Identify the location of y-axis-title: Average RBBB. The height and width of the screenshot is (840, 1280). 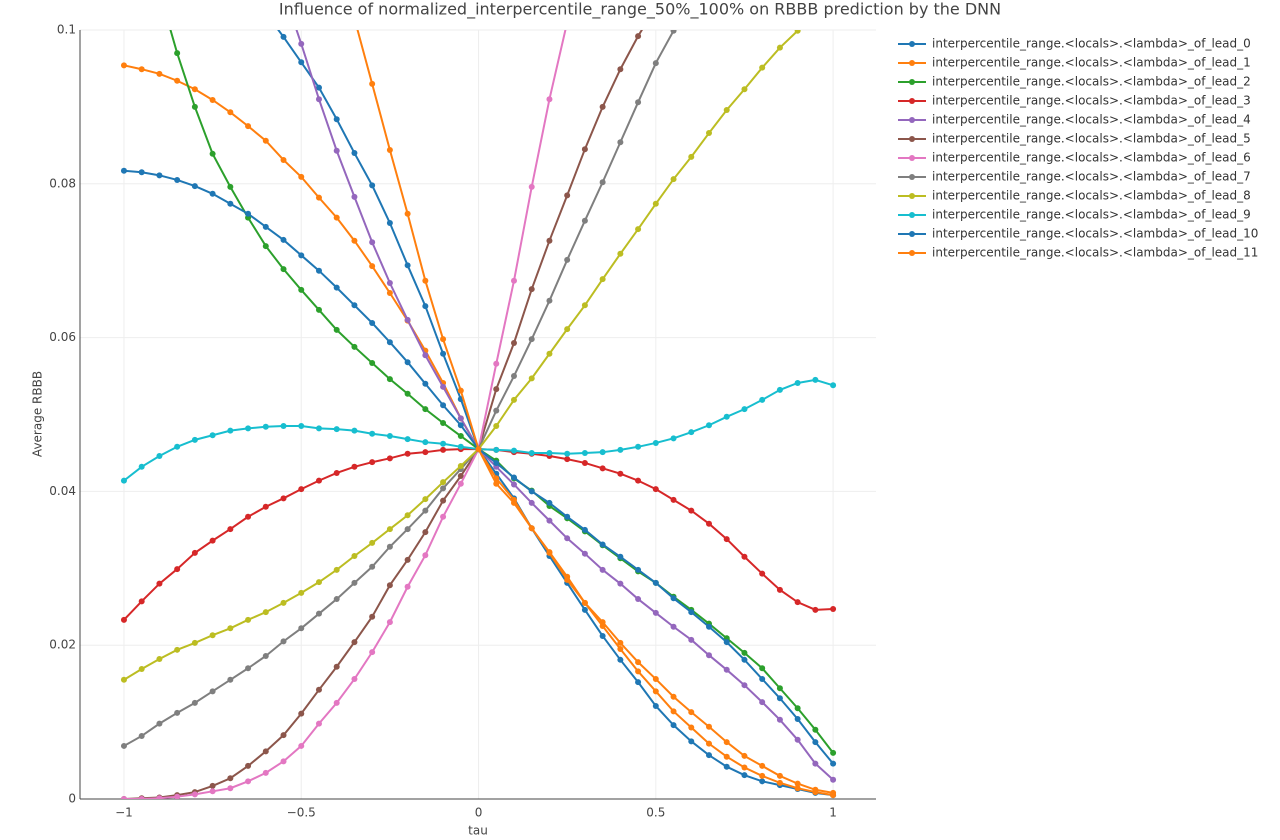
(38, 414).